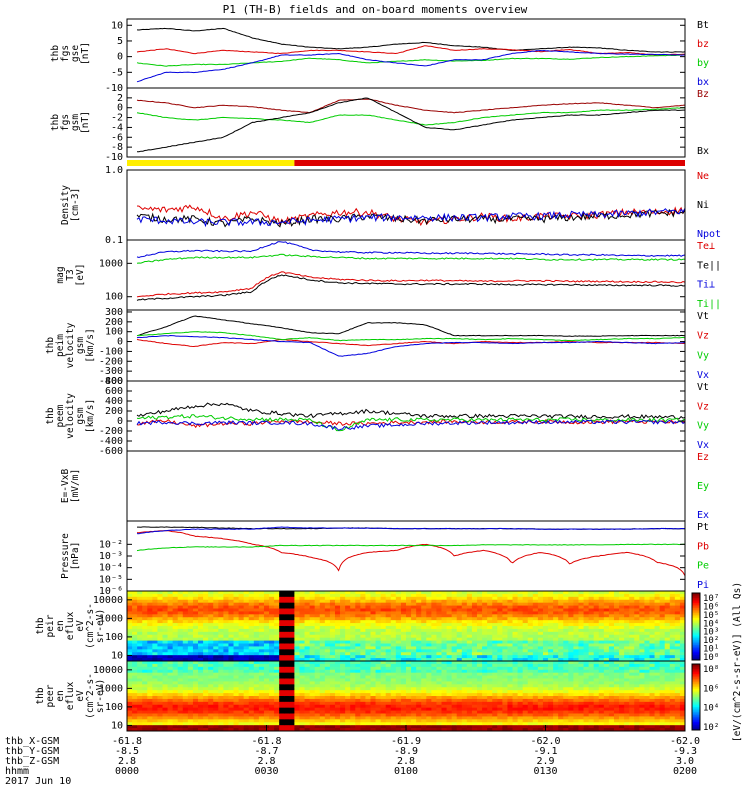  I want to click on legend-Vt: Vt, so click(703, 316).